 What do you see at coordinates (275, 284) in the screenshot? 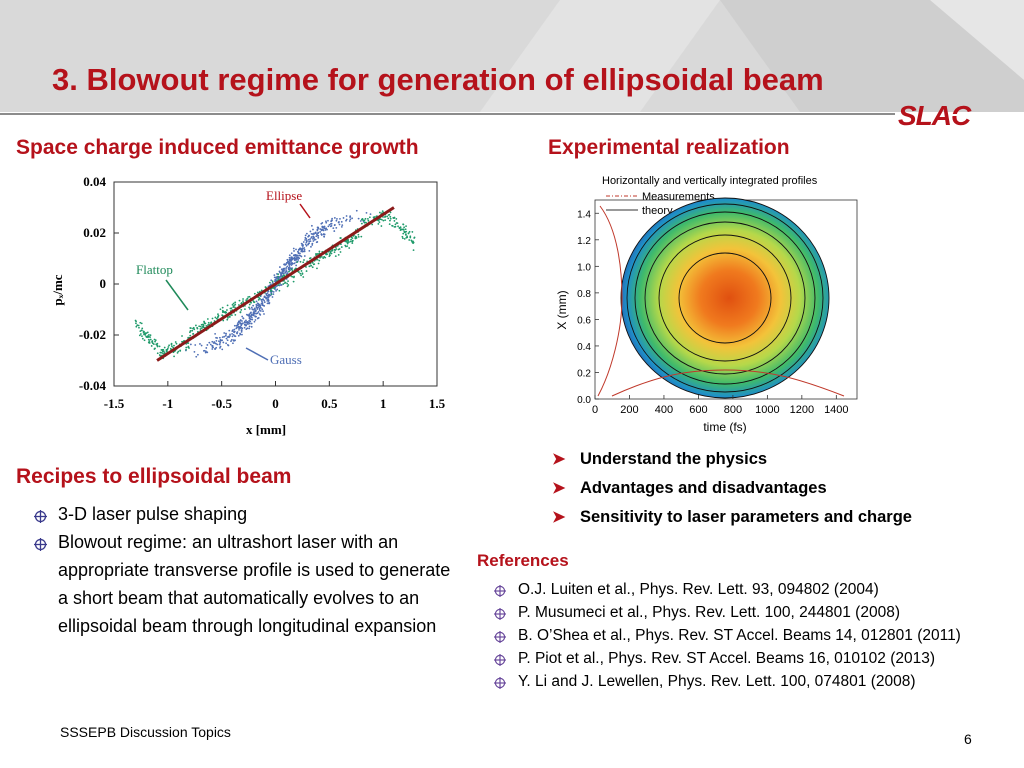
I see `ellipse-series-line` at bounding box center [275, 284].